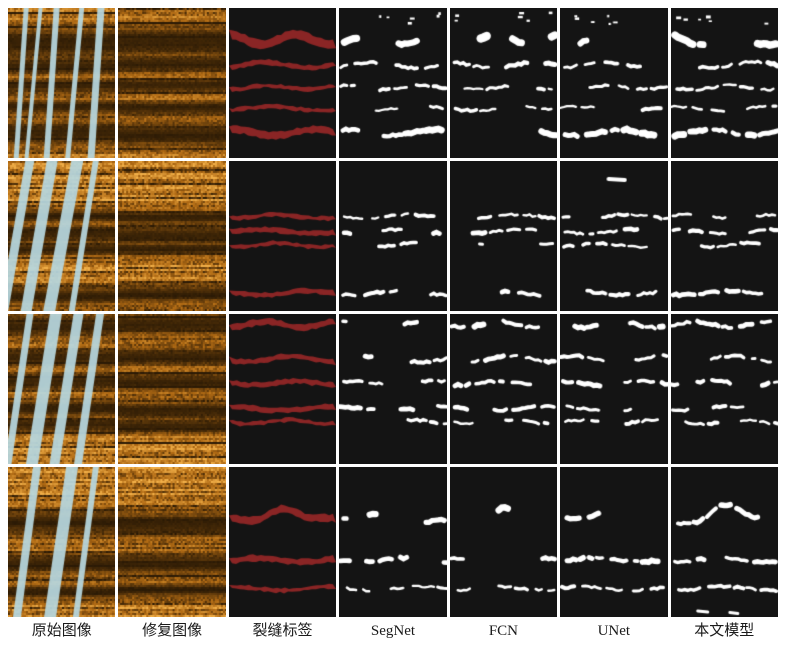 The image size is (786, 646). I want to click on panel-row3-label, so click(282, 389).